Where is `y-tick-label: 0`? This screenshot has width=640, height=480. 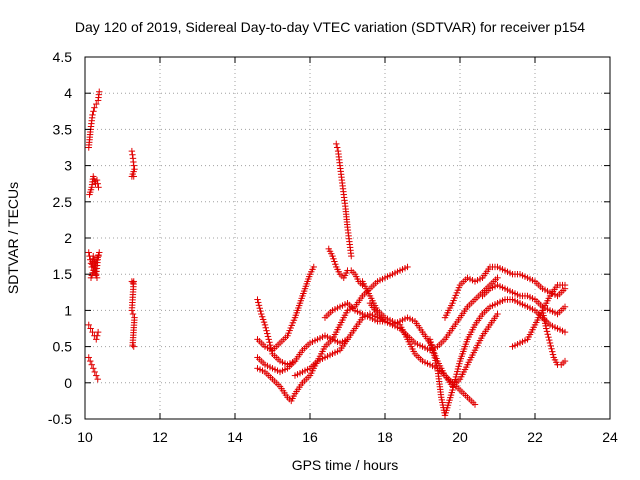 y-tick-label: 0 is located at coordinates (68, 383).